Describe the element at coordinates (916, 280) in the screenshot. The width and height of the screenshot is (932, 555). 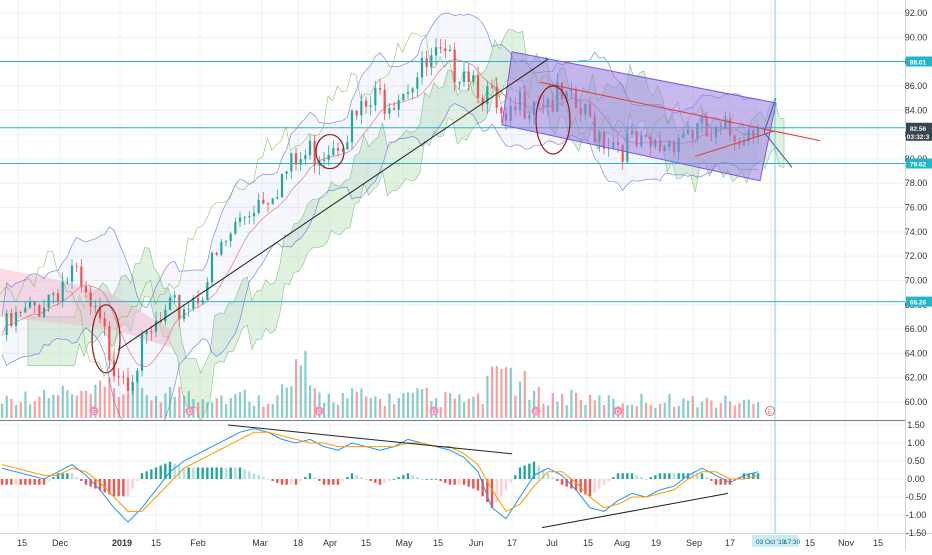
I see `price-tick-label: 70.00` at that location.